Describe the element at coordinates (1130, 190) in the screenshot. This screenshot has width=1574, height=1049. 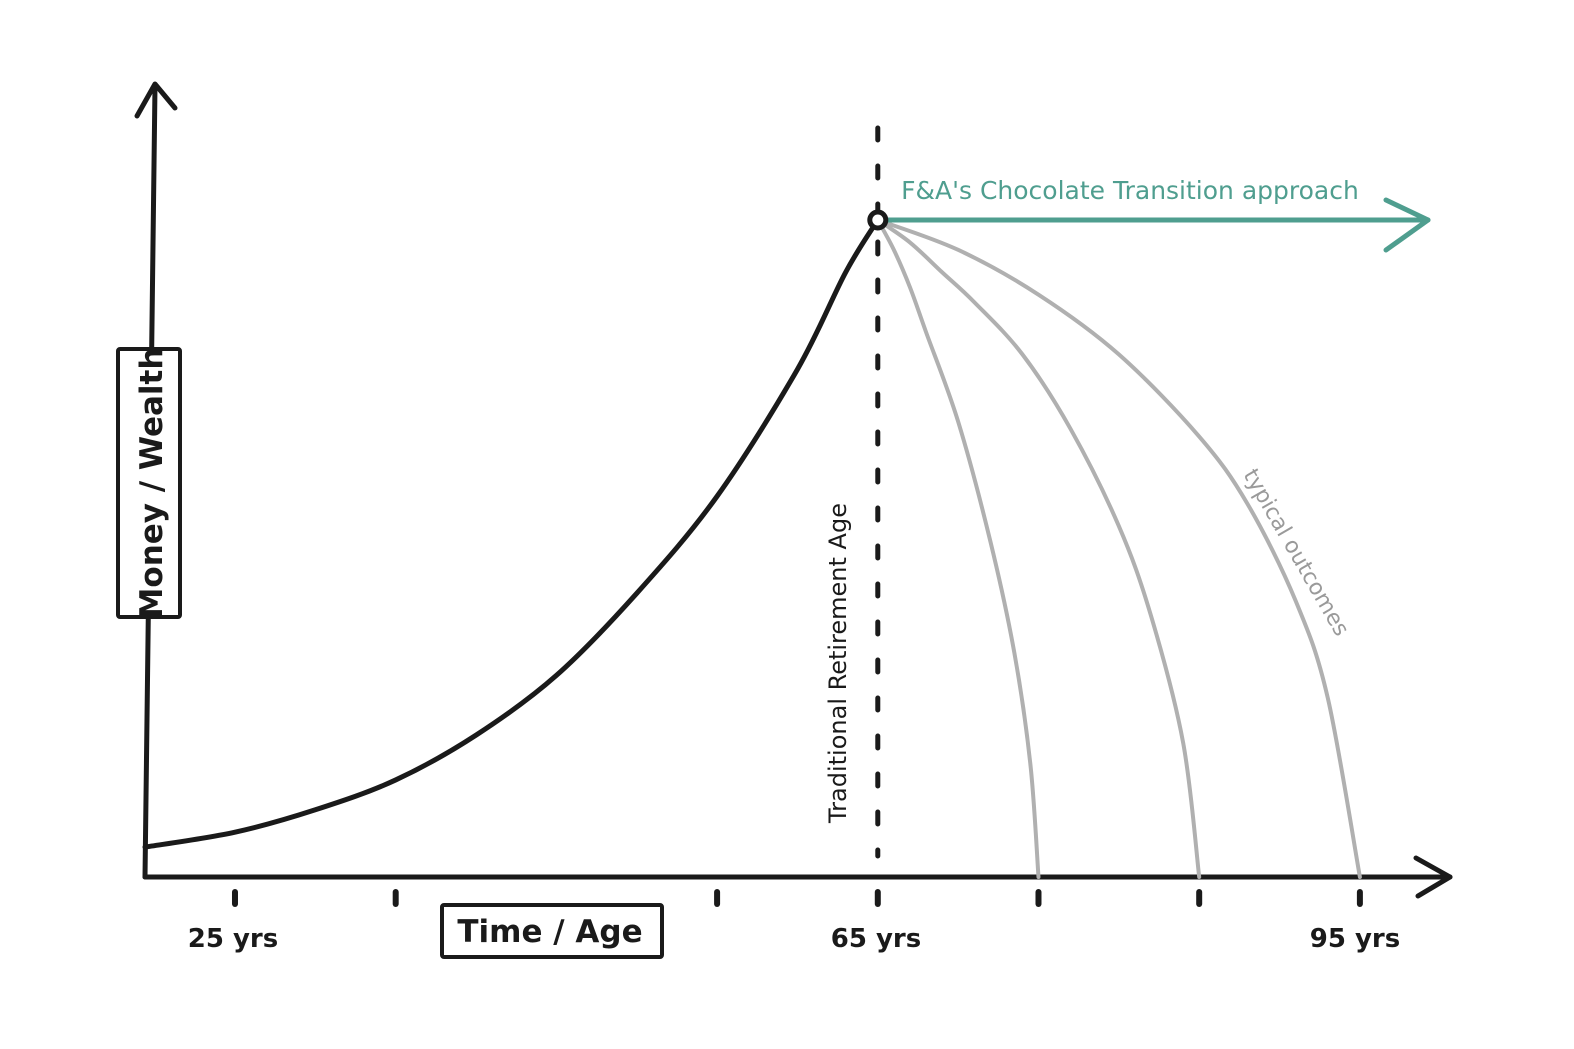
I see `transition-approach-label: F&A's Chocolate Transition approach` at that location.